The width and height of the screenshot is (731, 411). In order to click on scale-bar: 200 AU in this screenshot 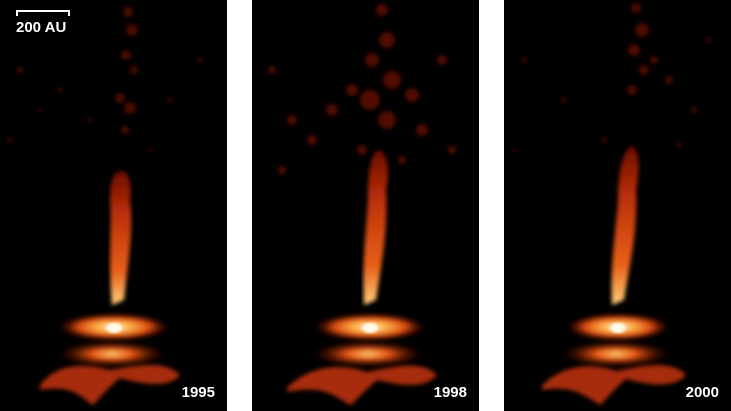, I will do `click(43, 23)`.